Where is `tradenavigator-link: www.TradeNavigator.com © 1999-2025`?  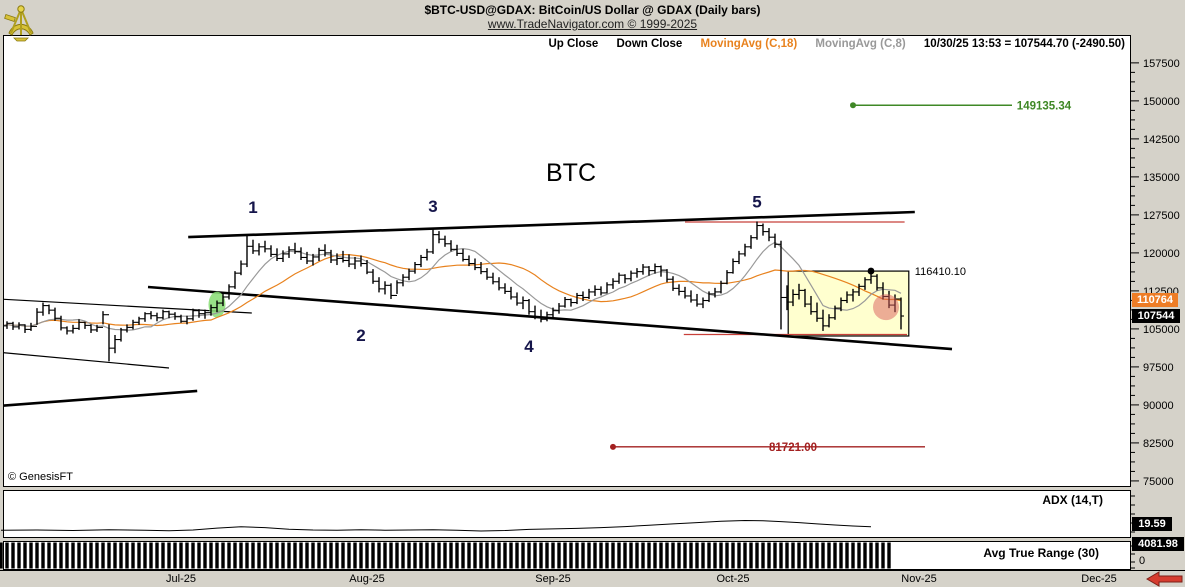
tradenavigator-link: www.TradeNavigator.com © 1999-2025 is located at coordinates (592, 24).